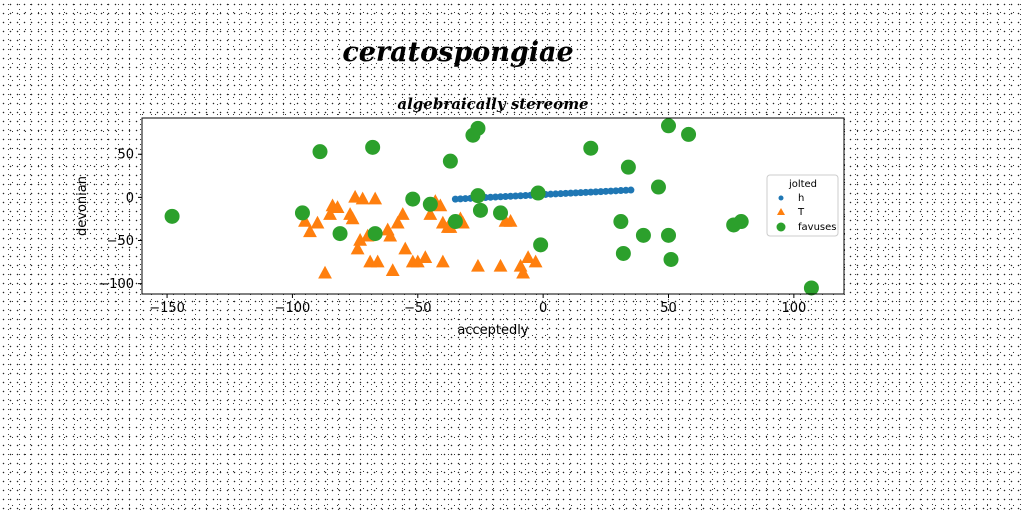  I want to click on y-tick-label: −100, so click(116, 284).